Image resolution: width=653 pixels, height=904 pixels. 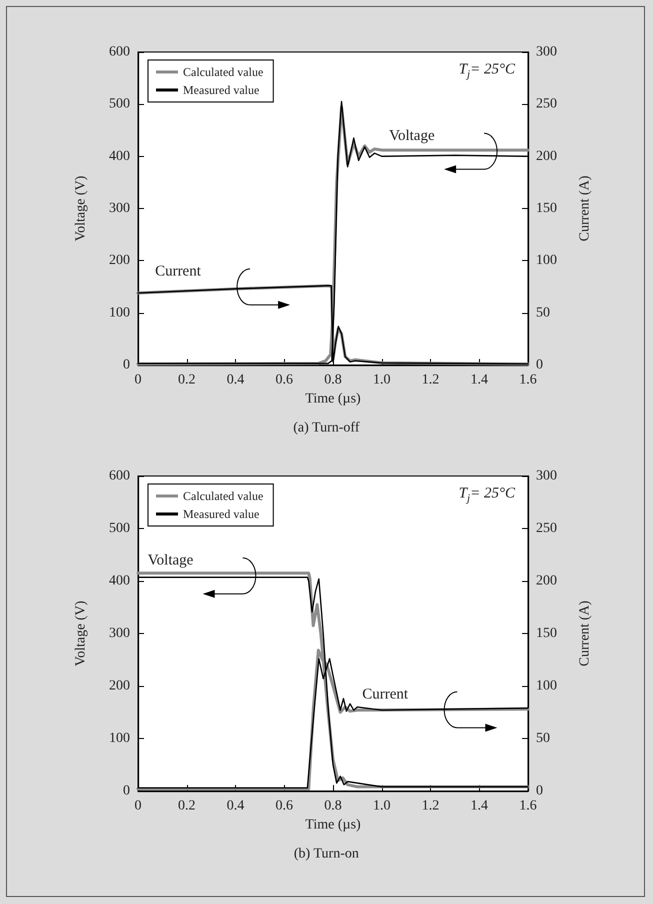 I want to click on text: (b) Turn-on, so click(x=326, y=854).